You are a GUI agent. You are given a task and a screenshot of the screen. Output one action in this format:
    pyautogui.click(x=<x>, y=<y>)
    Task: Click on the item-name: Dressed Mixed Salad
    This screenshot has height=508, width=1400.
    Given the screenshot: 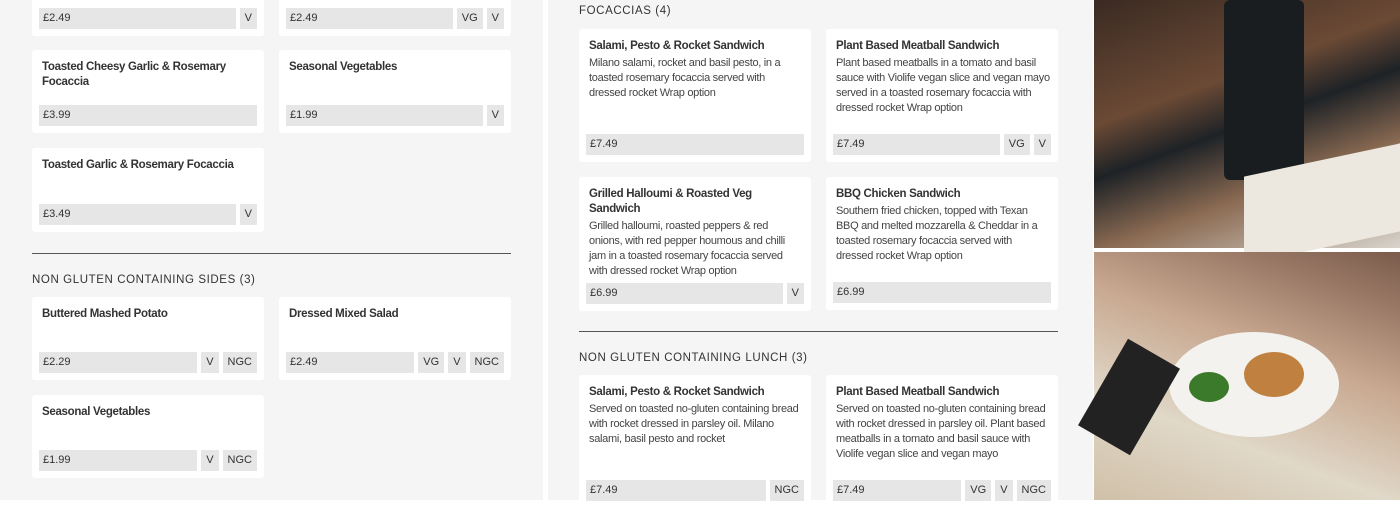 What is the action you would take?
    pyautogui.click(x=344, y=314)
    